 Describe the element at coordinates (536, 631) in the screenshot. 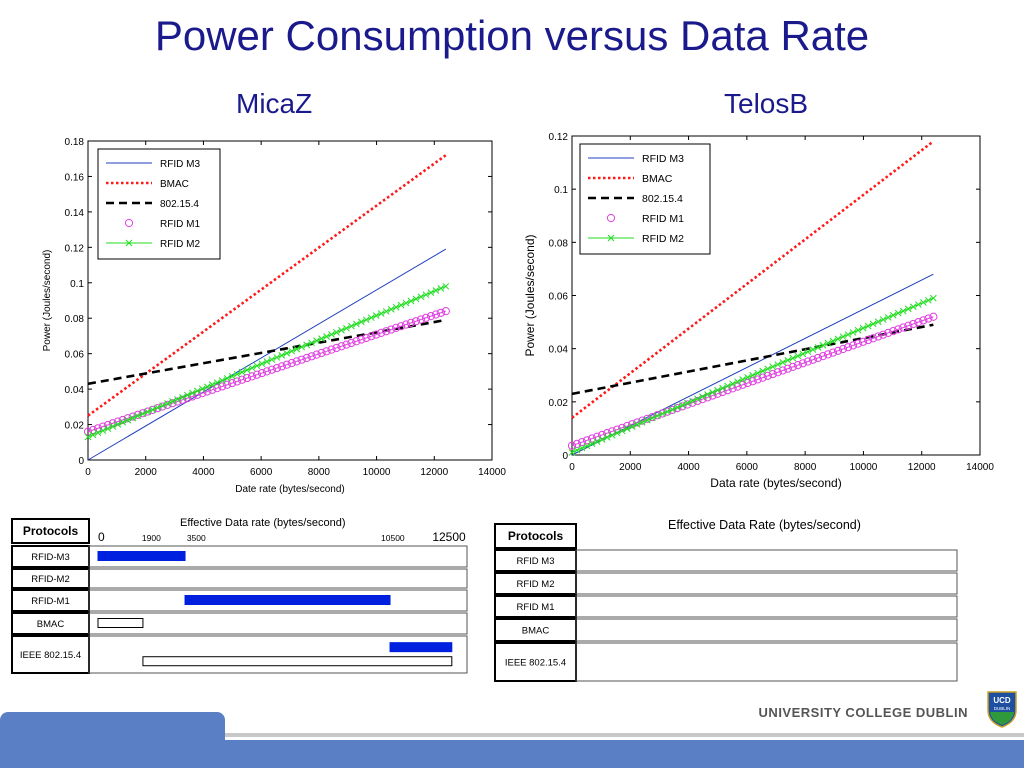

I see `row-label-bmac: BMAC` at that location.